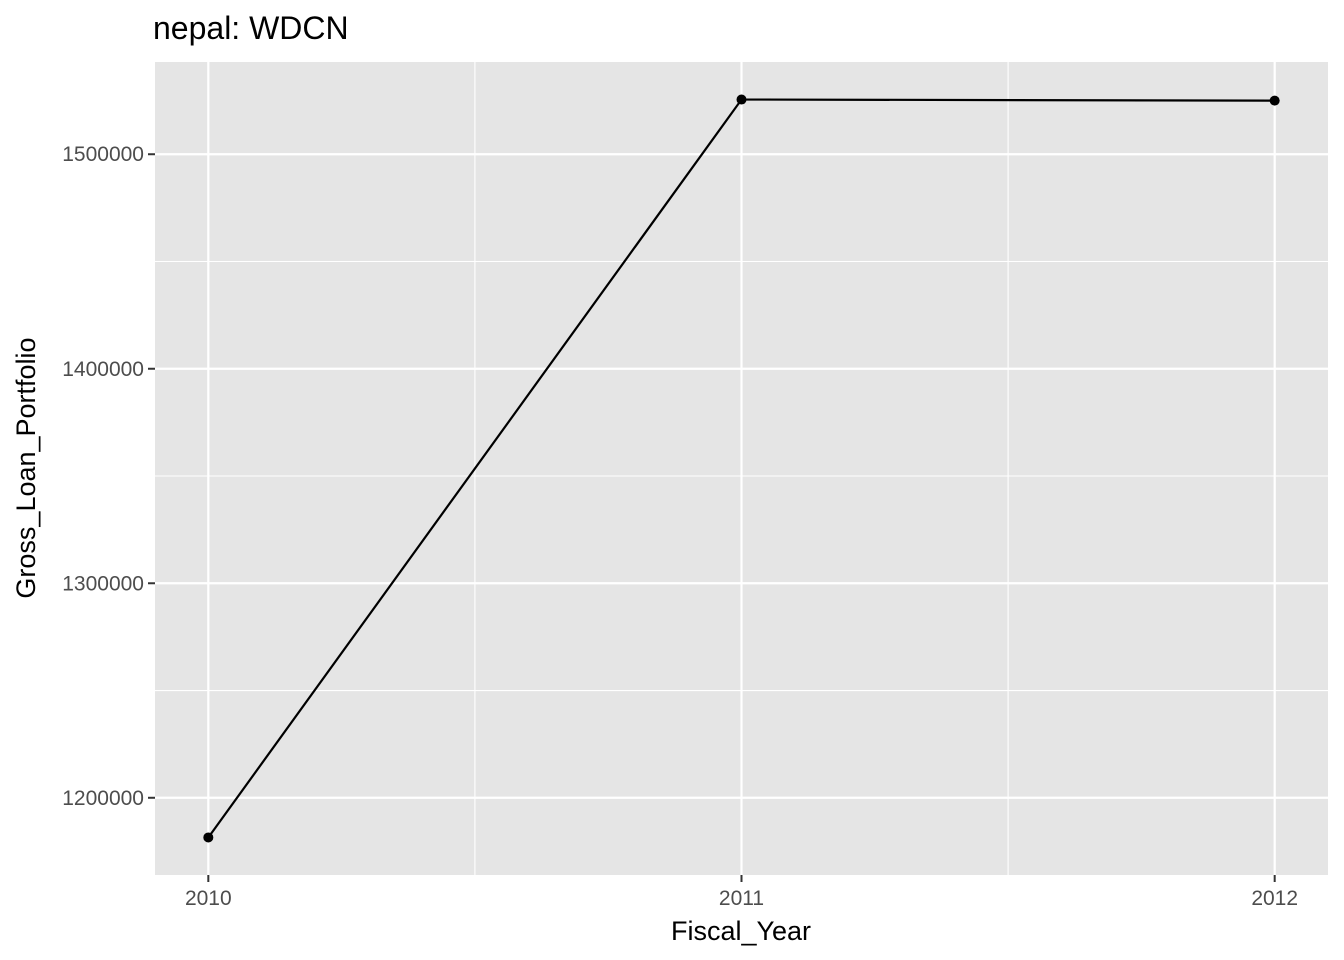 The image size is (1344, 960). What do you see at coordinates (741, 931) in the screenshot?
I see `x-axis-title: Fiscal_Year` at bounding box center [741, 931].